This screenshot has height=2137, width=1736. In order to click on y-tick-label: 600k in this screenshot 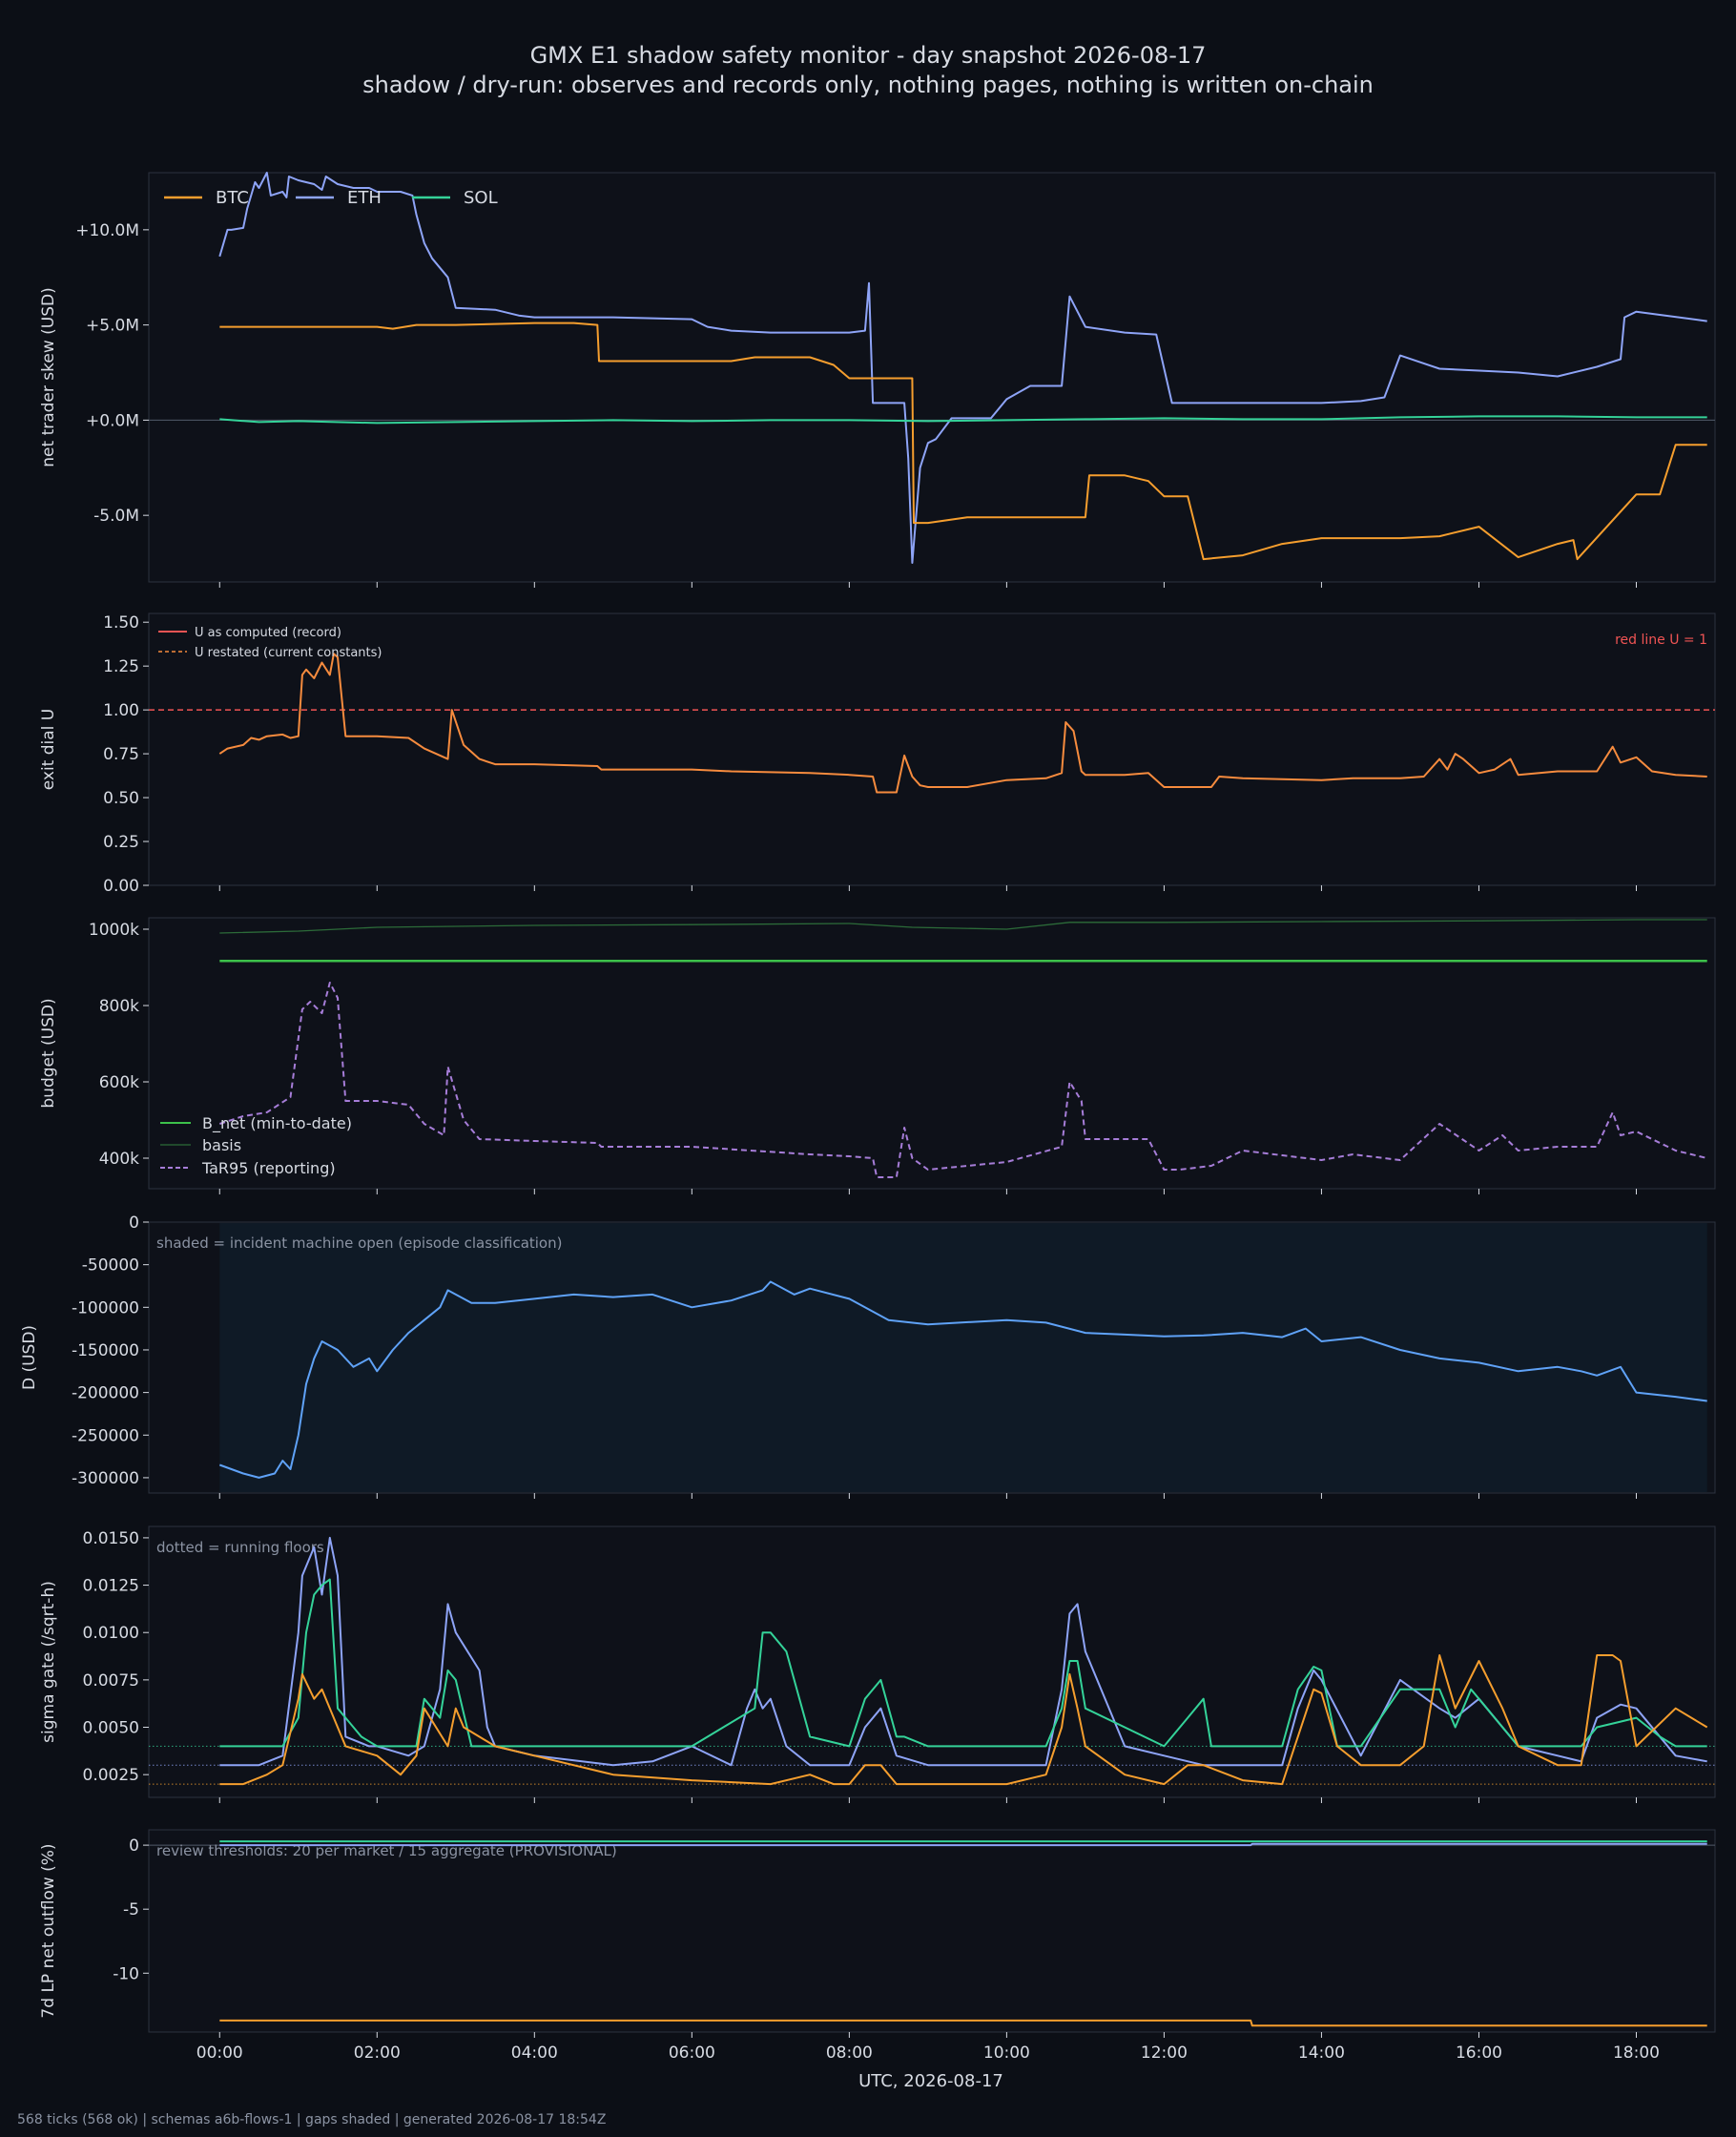, I will do `click(119, 1082)`.